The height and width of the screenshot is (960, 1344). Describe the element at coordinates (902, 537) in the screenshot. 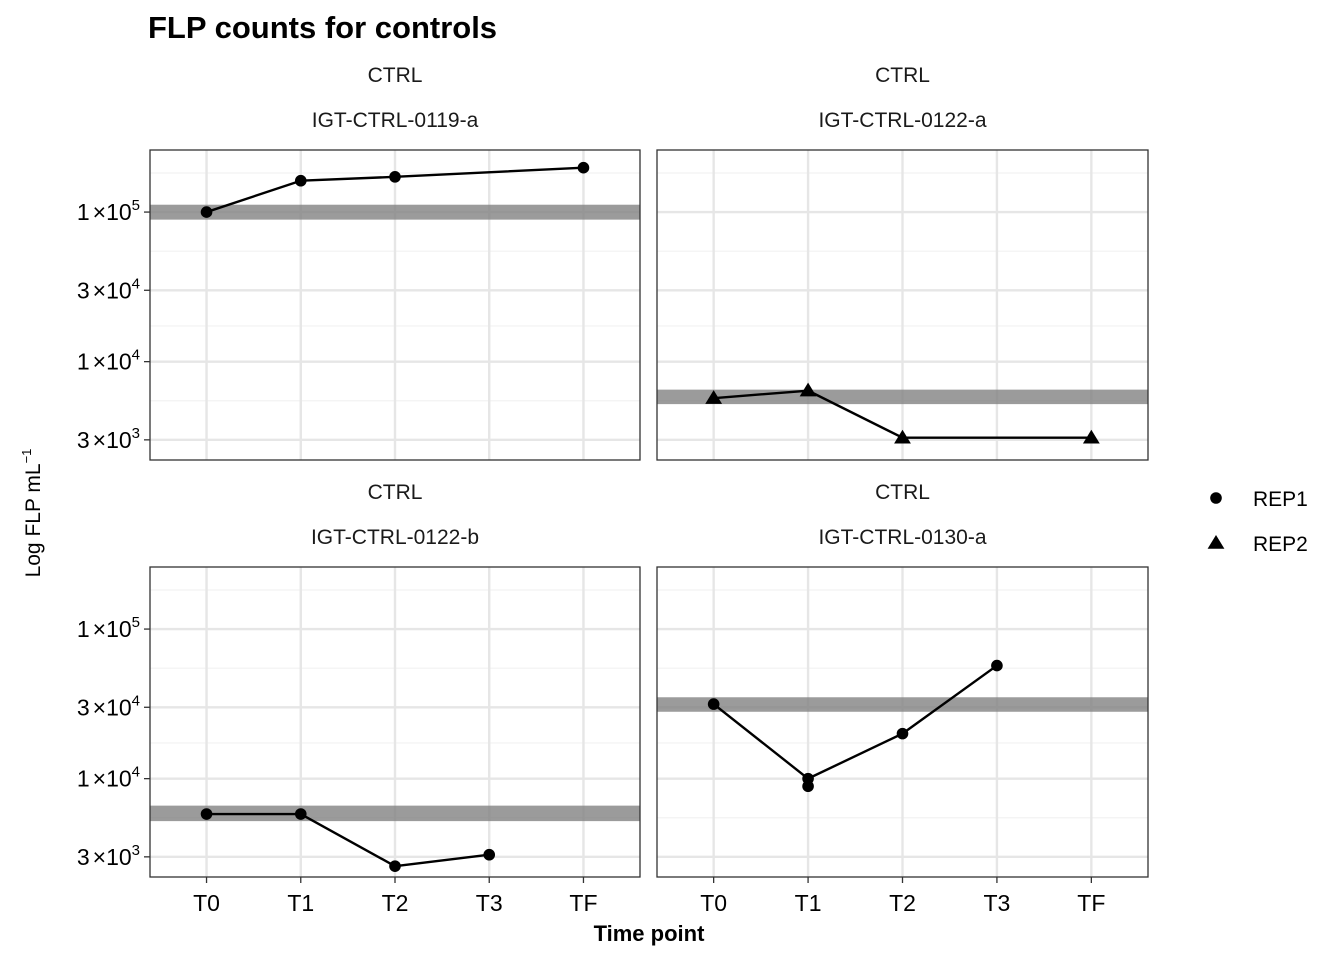

I see `strip-label-id: IGT-CTRL-0130-a` at that location.